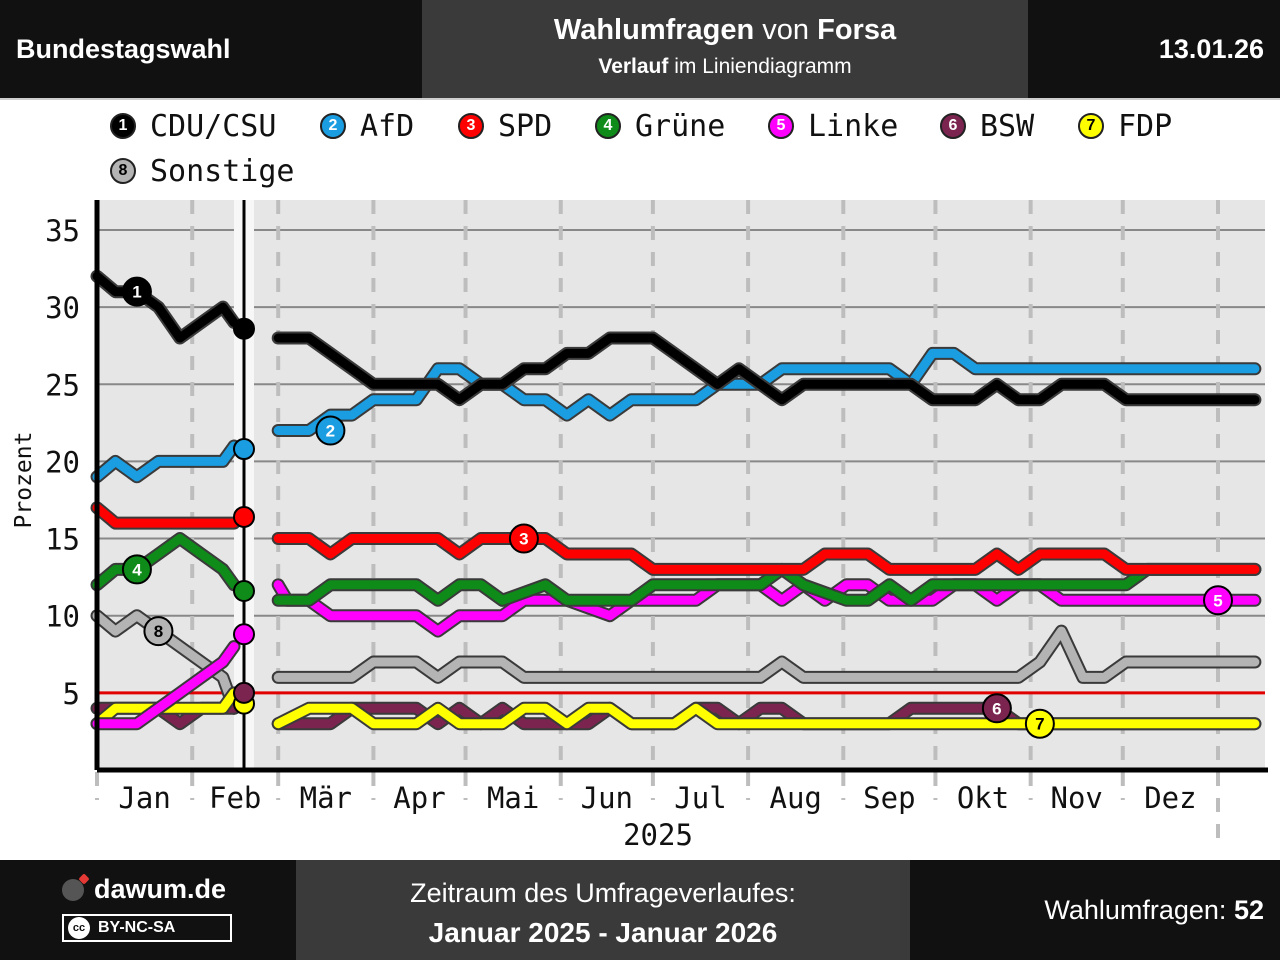  I want to click on series-line-Linke, so click(165, 685).